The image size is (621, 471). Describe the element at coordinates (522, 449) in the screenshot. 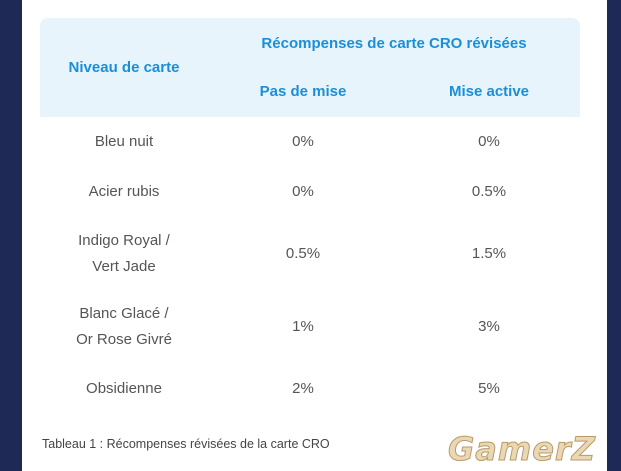

I see `gamerz-watermark: GamerZ` at that location.